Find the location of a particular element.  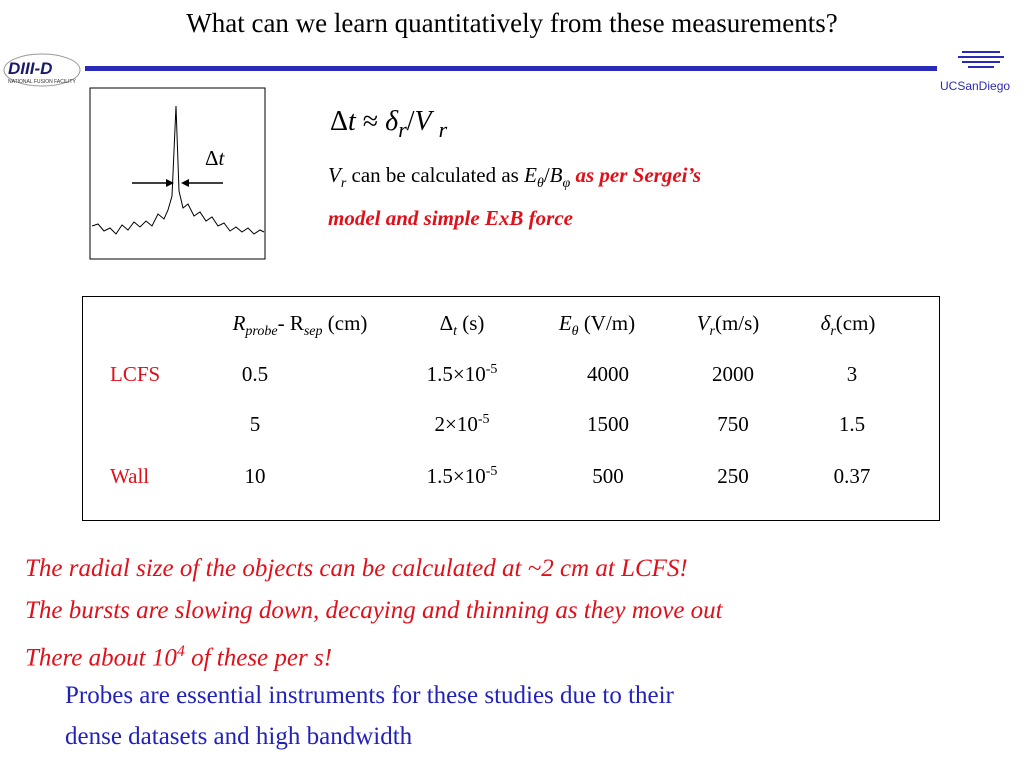

table-cell: 250 is located at coordinates (733, 476).